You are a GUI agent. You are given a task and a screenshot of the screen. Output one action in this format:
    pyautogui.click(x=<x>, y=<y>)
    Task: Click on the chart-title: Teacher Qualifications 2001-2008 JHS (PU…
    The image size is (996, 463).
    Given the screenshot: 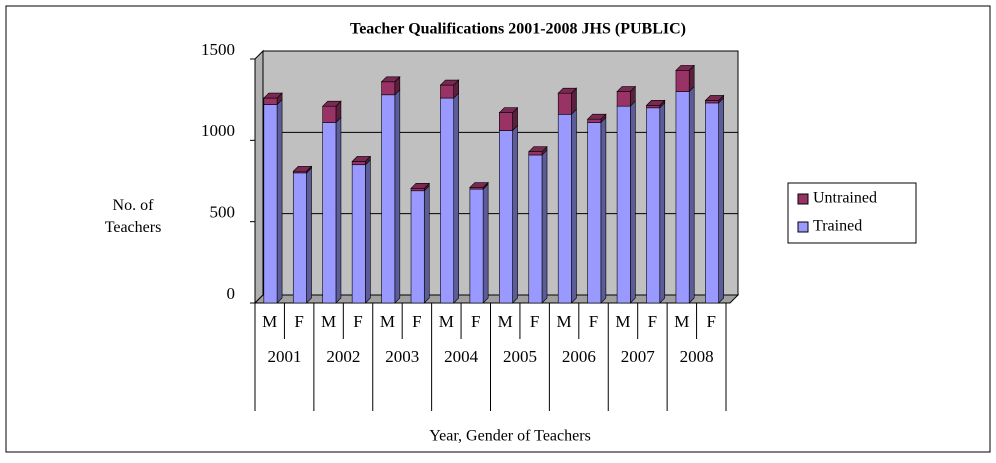 What is the action you would take?
    pyautogui.click(x=518, y=29)
    